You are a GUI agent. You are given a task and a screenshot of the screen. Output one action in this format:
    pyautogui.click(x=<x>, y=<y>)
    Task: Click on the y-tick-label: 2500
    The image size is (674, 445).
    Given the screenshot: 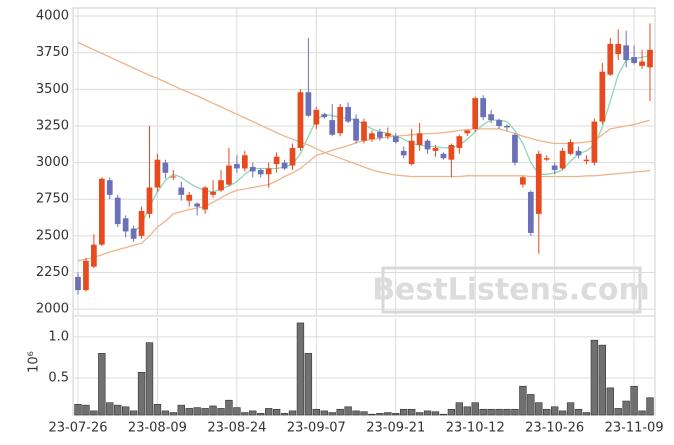 What is the action you would take?
    pyautogui.click(x=52, y=235)
    